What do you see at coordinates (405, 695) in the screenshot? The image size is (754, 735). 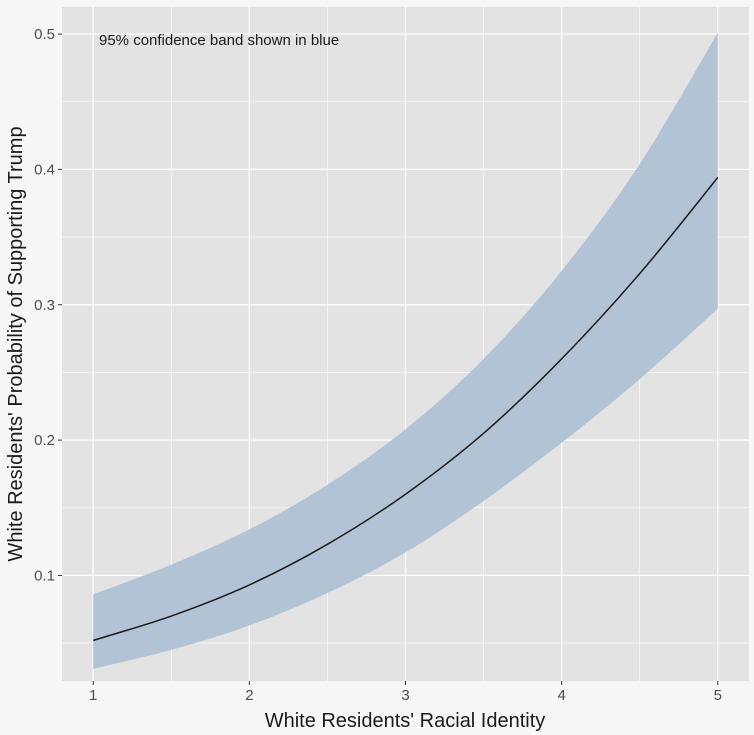 I see `x-tick-label: 3` at bounding box center [405, 695].